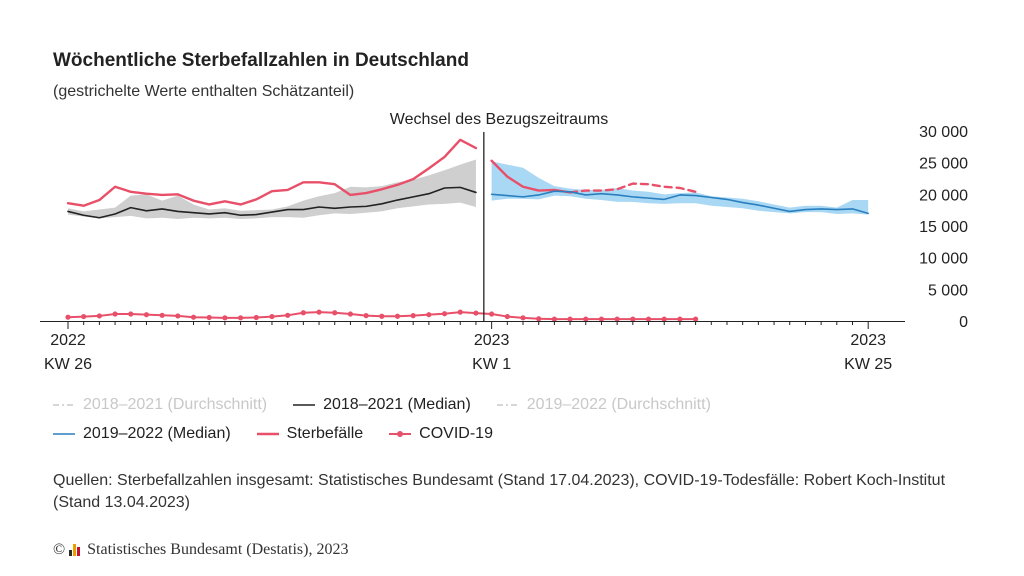  I want to click on legend-item-2018-2021-average: 2018–2021 (Durchschnitt), so click(160, 405).